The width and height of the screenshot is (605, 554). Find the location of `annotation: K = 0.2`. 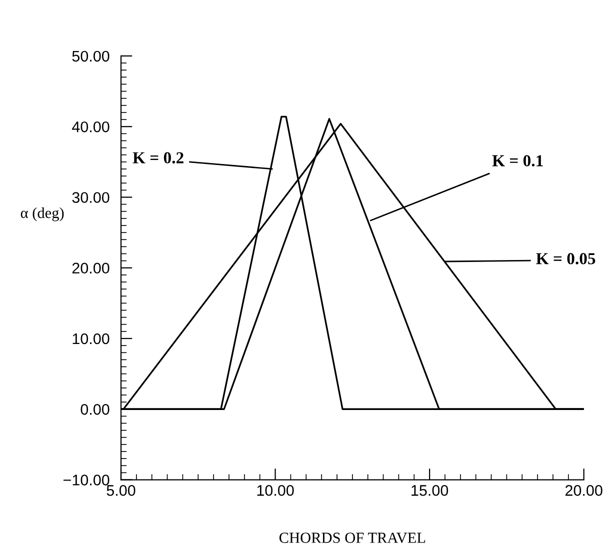

annotation: K = 0.2 is located at coordinates (158, 158).